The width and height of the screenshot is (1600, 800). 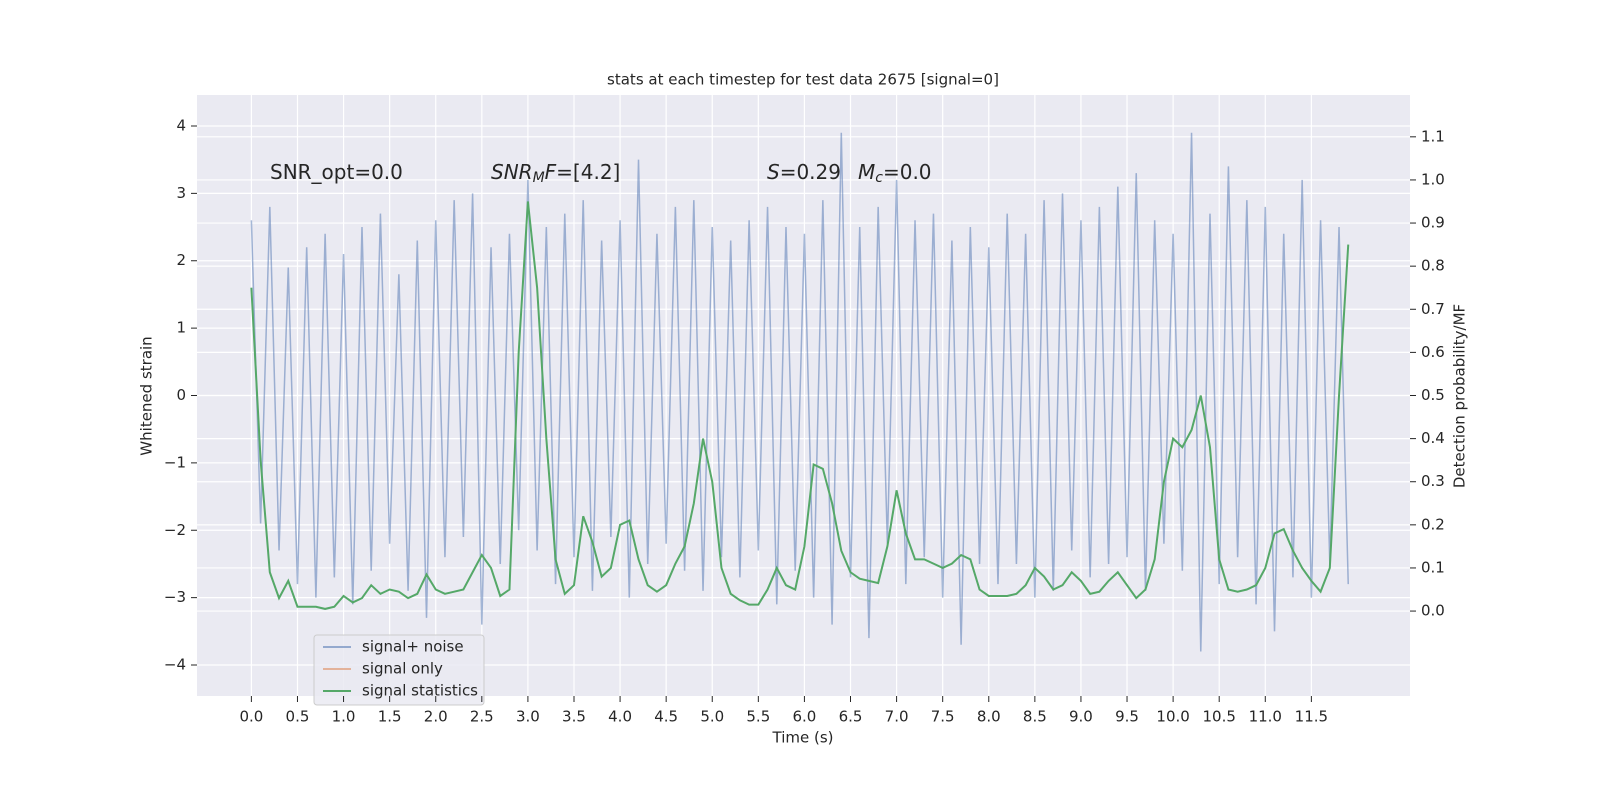 What do you see at coordinates (758, 717) in the screenshot?
I see `x-tick-label: 5.5` at bounding box center [758, 717].